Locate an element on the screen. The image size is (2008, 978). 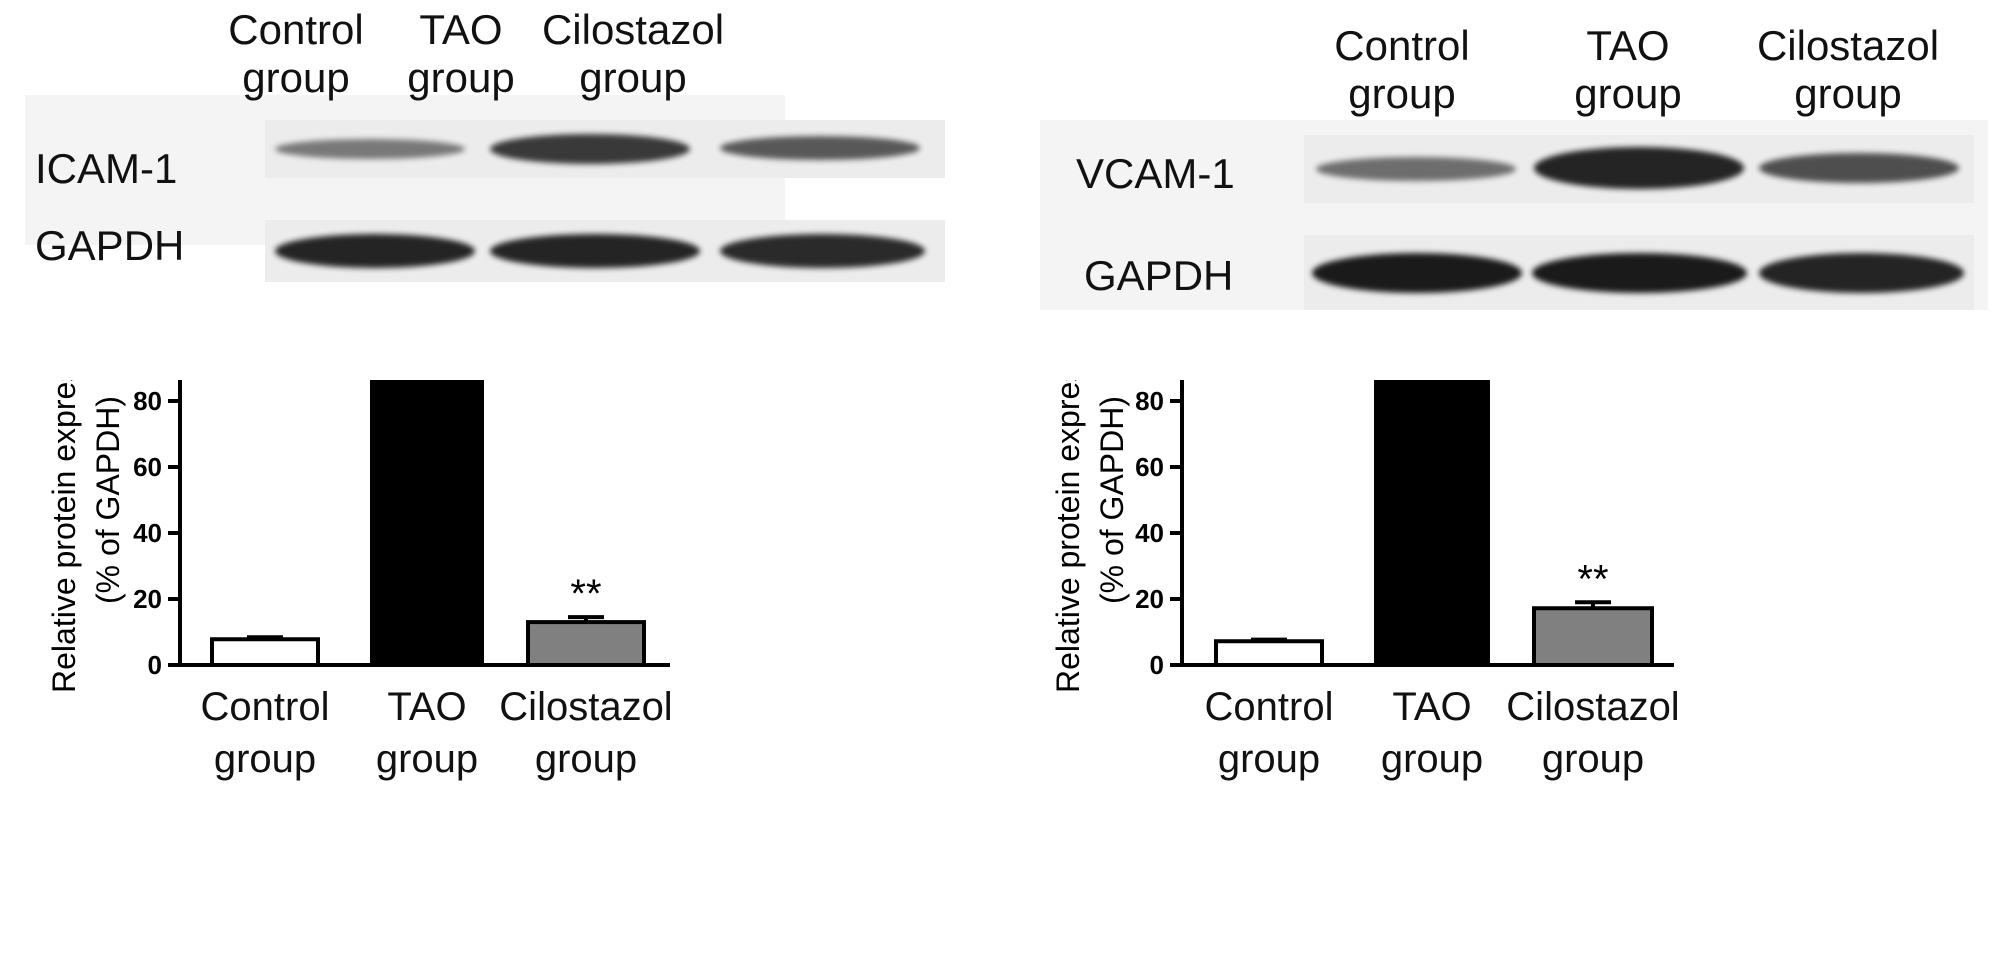
target-protein-label: VCAM-1 is located at coordinates (1155, 173).